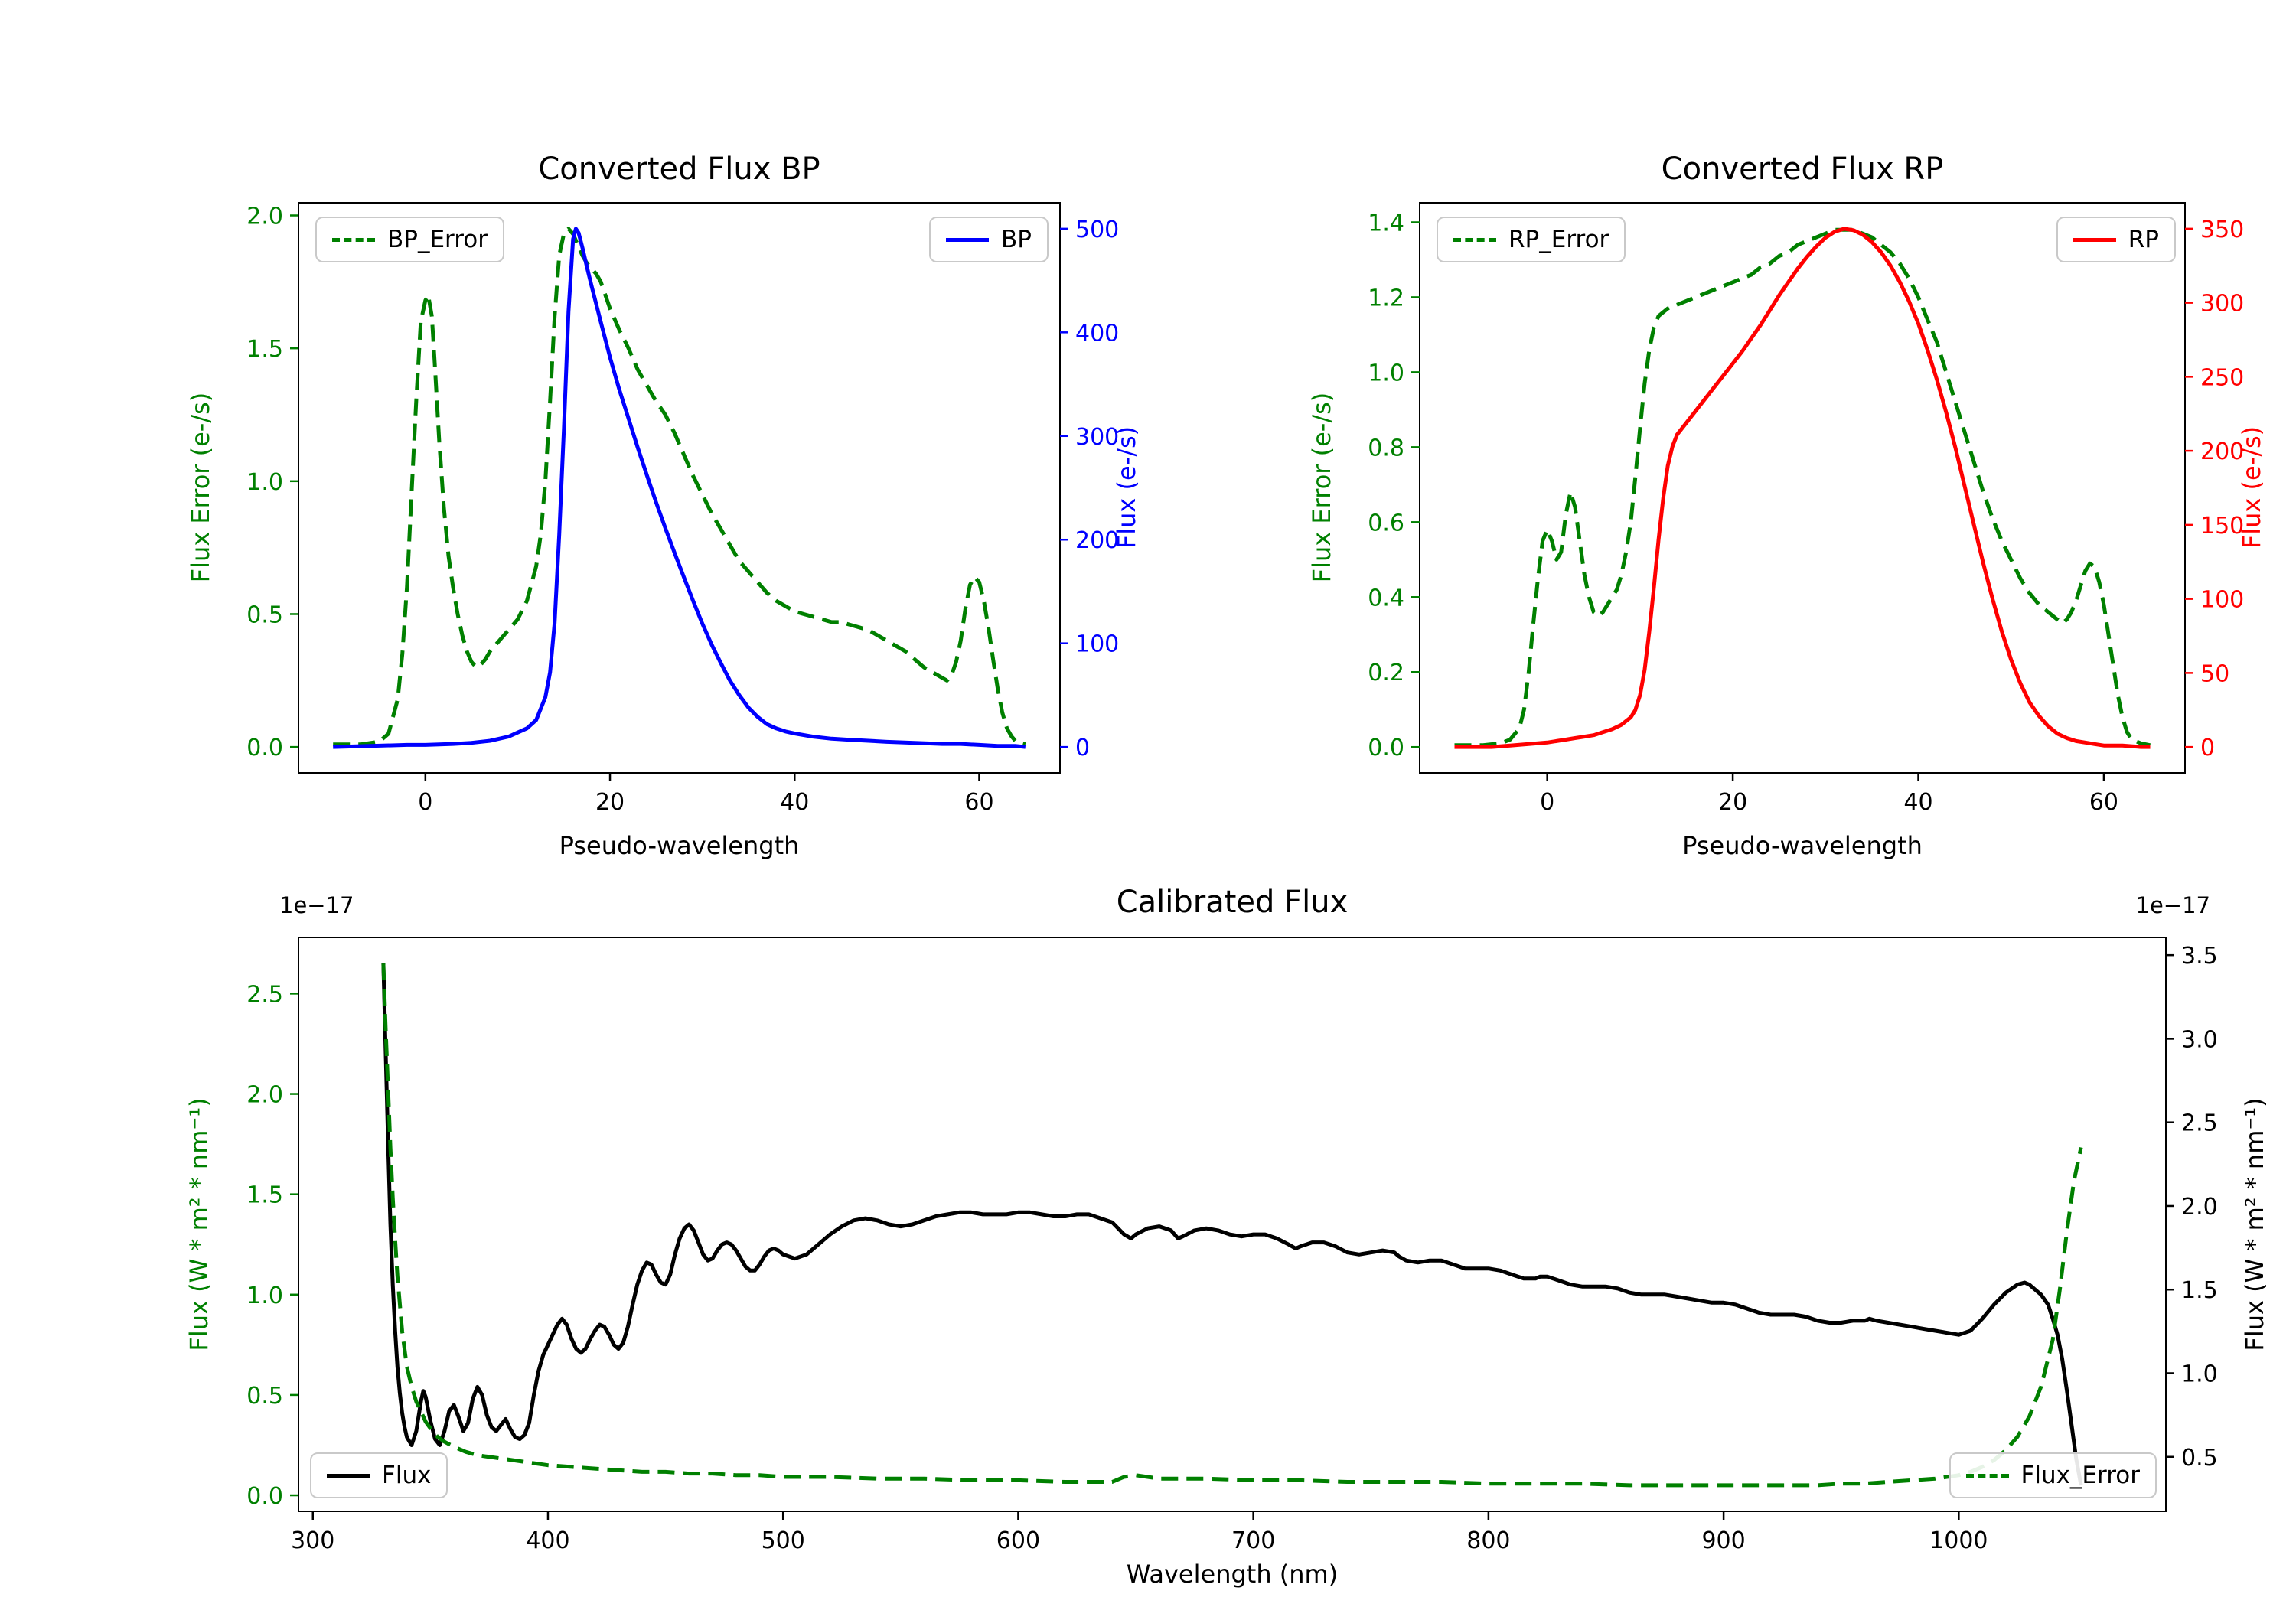 This screenshot has height=1607, width=2296. What do you see at coordinates (1253, 1540) in the screenshot?
I see `svg-text: 700` at bounding box center [1253, 1540].